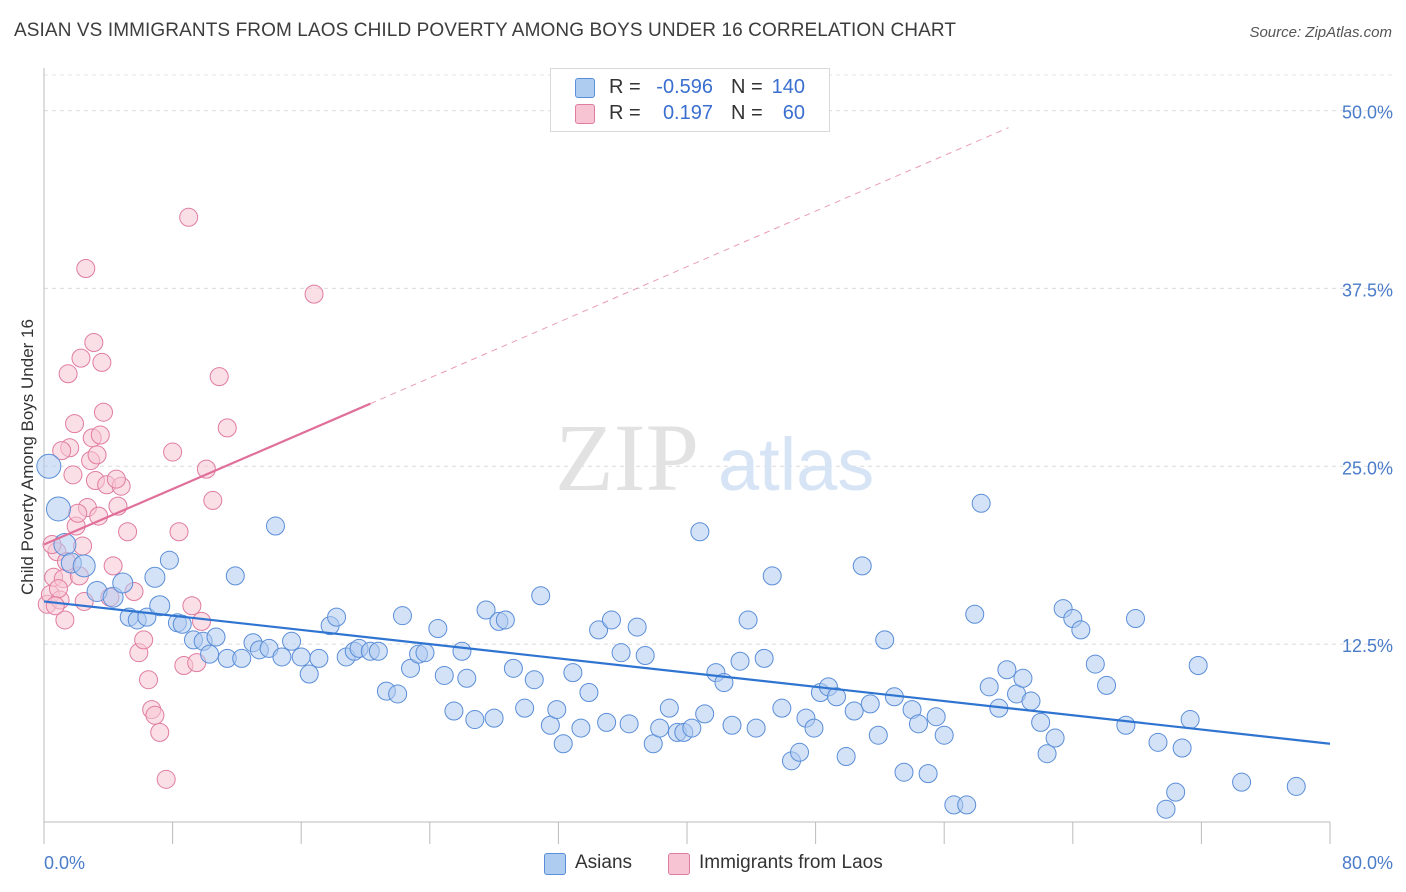 Image resolution: width=1406 pixels, height=892 pixels. Describe the element at coordinates (791, 862) in the screenshot. I see `bottom-legend-label-laos: Immigrants from Laos` at that location.